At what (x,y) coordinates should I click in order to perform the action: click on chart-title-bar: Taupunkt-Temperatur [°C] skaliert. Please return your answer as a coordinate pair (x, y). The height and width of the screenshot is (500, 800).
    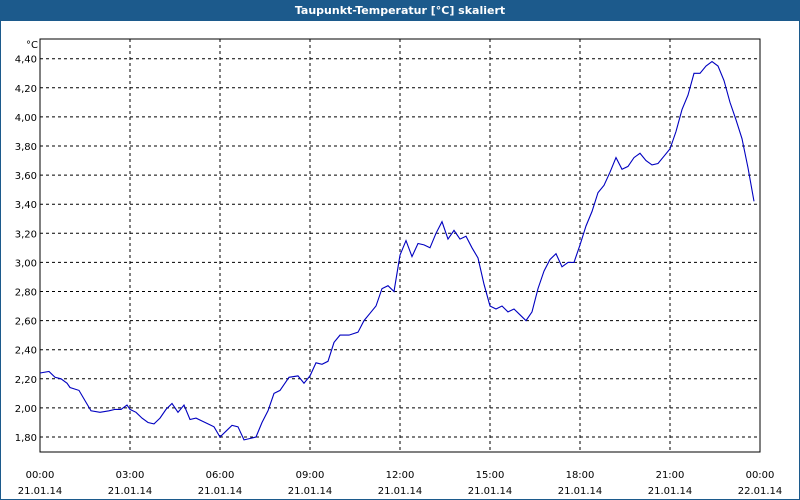
    Looking at the image, I should click on (400, 11).